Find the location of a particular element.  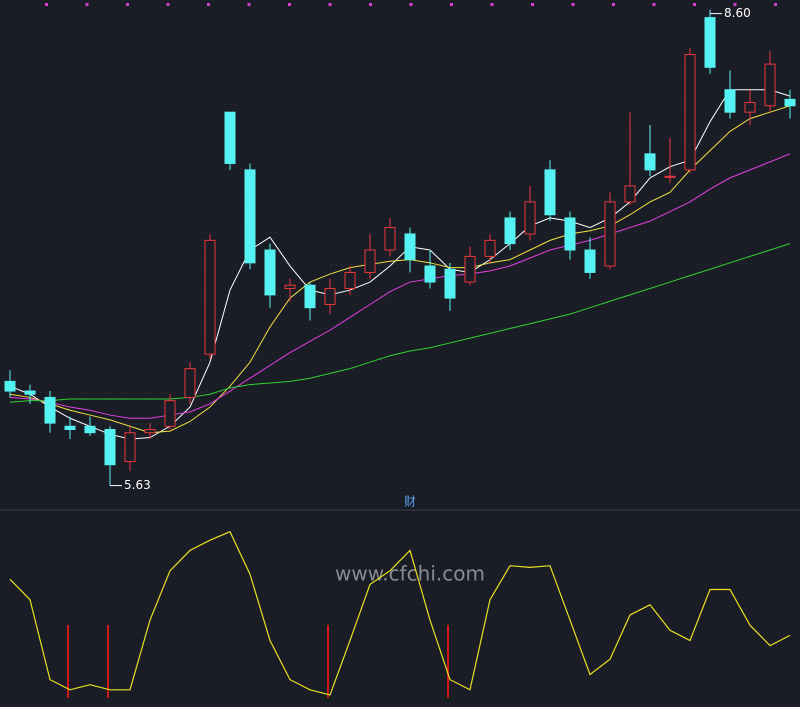

annotation-label: 8.60 is located at coordinates (737, 13).